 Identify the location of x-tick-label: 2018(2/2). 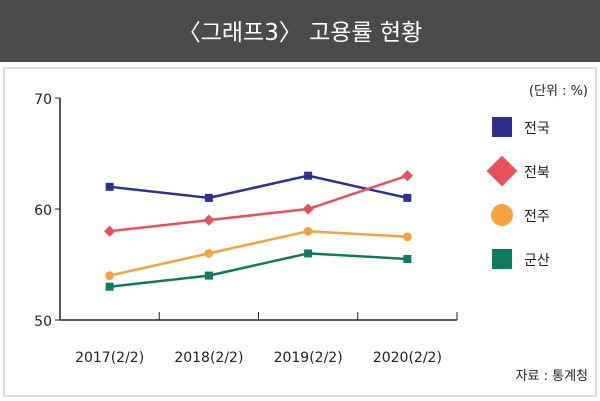
(208, 358).